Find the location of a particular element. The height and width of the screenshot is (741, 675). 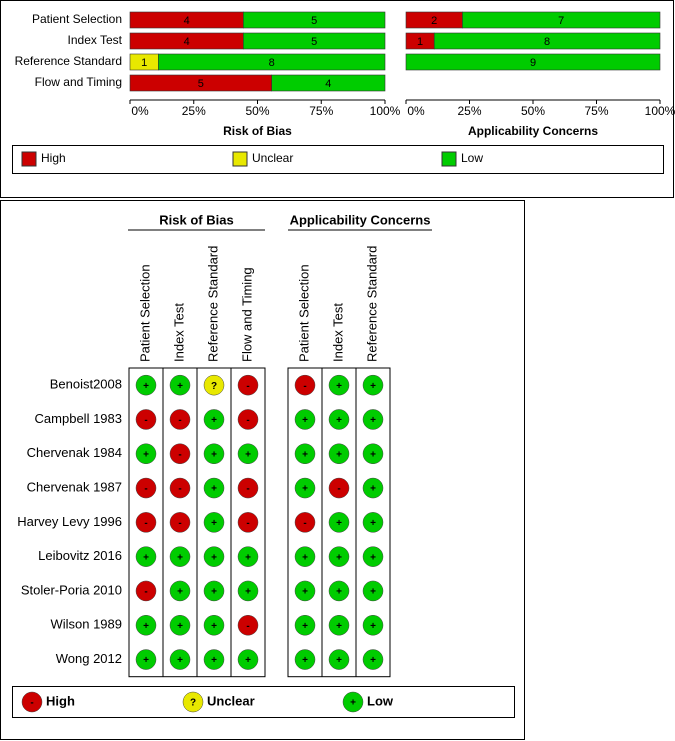

bar-label: 7 is located at coordinates (561, 21).